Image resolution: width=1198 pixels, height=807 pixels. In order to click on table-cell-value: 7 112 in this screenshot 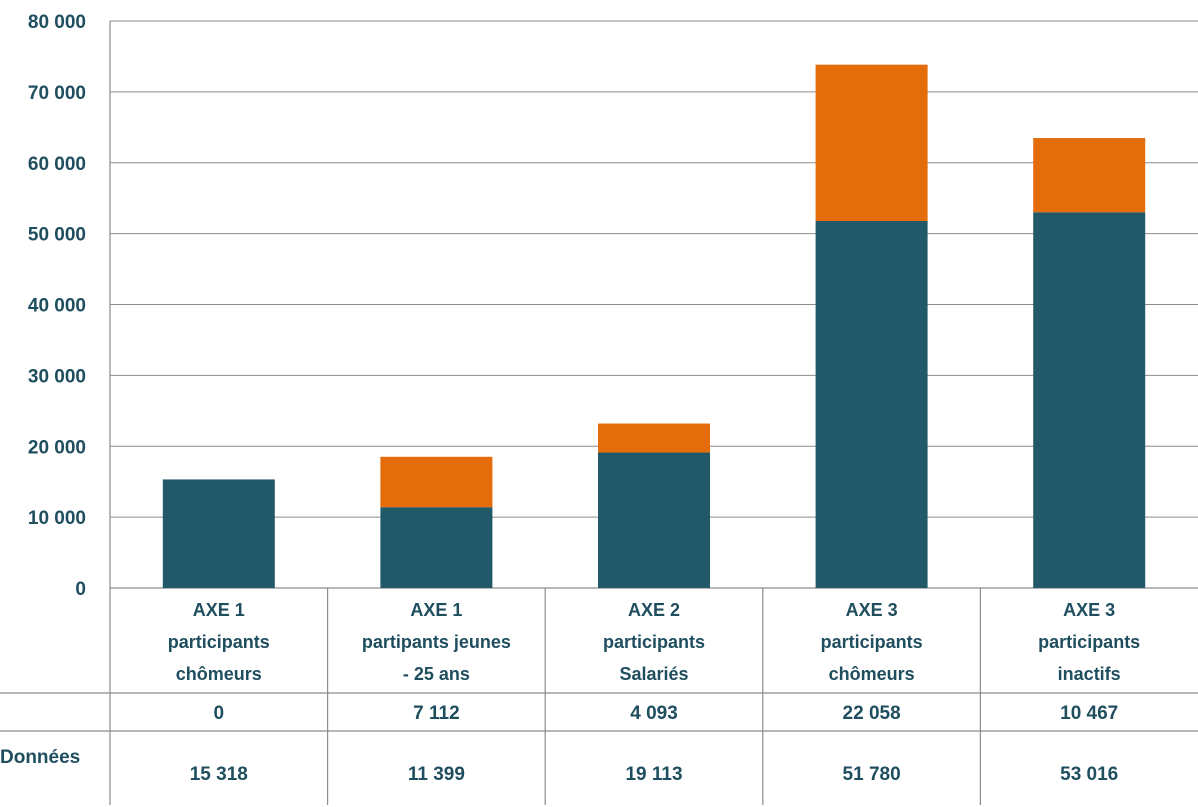, I will do `click(436, 713)`.